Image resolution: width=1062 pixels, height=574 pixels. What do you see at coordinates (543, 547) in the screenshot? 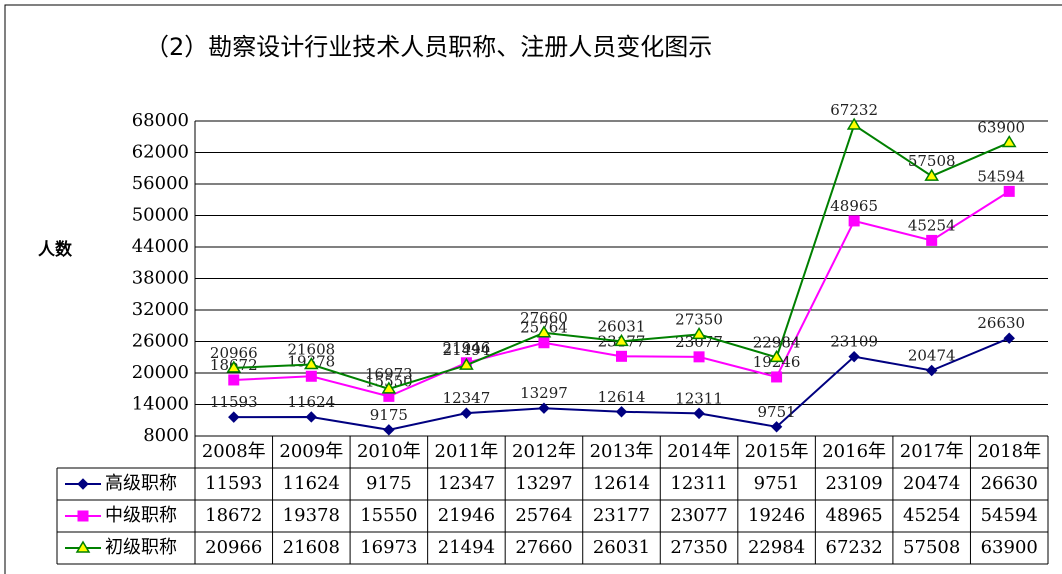
I see `table-cell: 27660` at bounding box center [543, 547].